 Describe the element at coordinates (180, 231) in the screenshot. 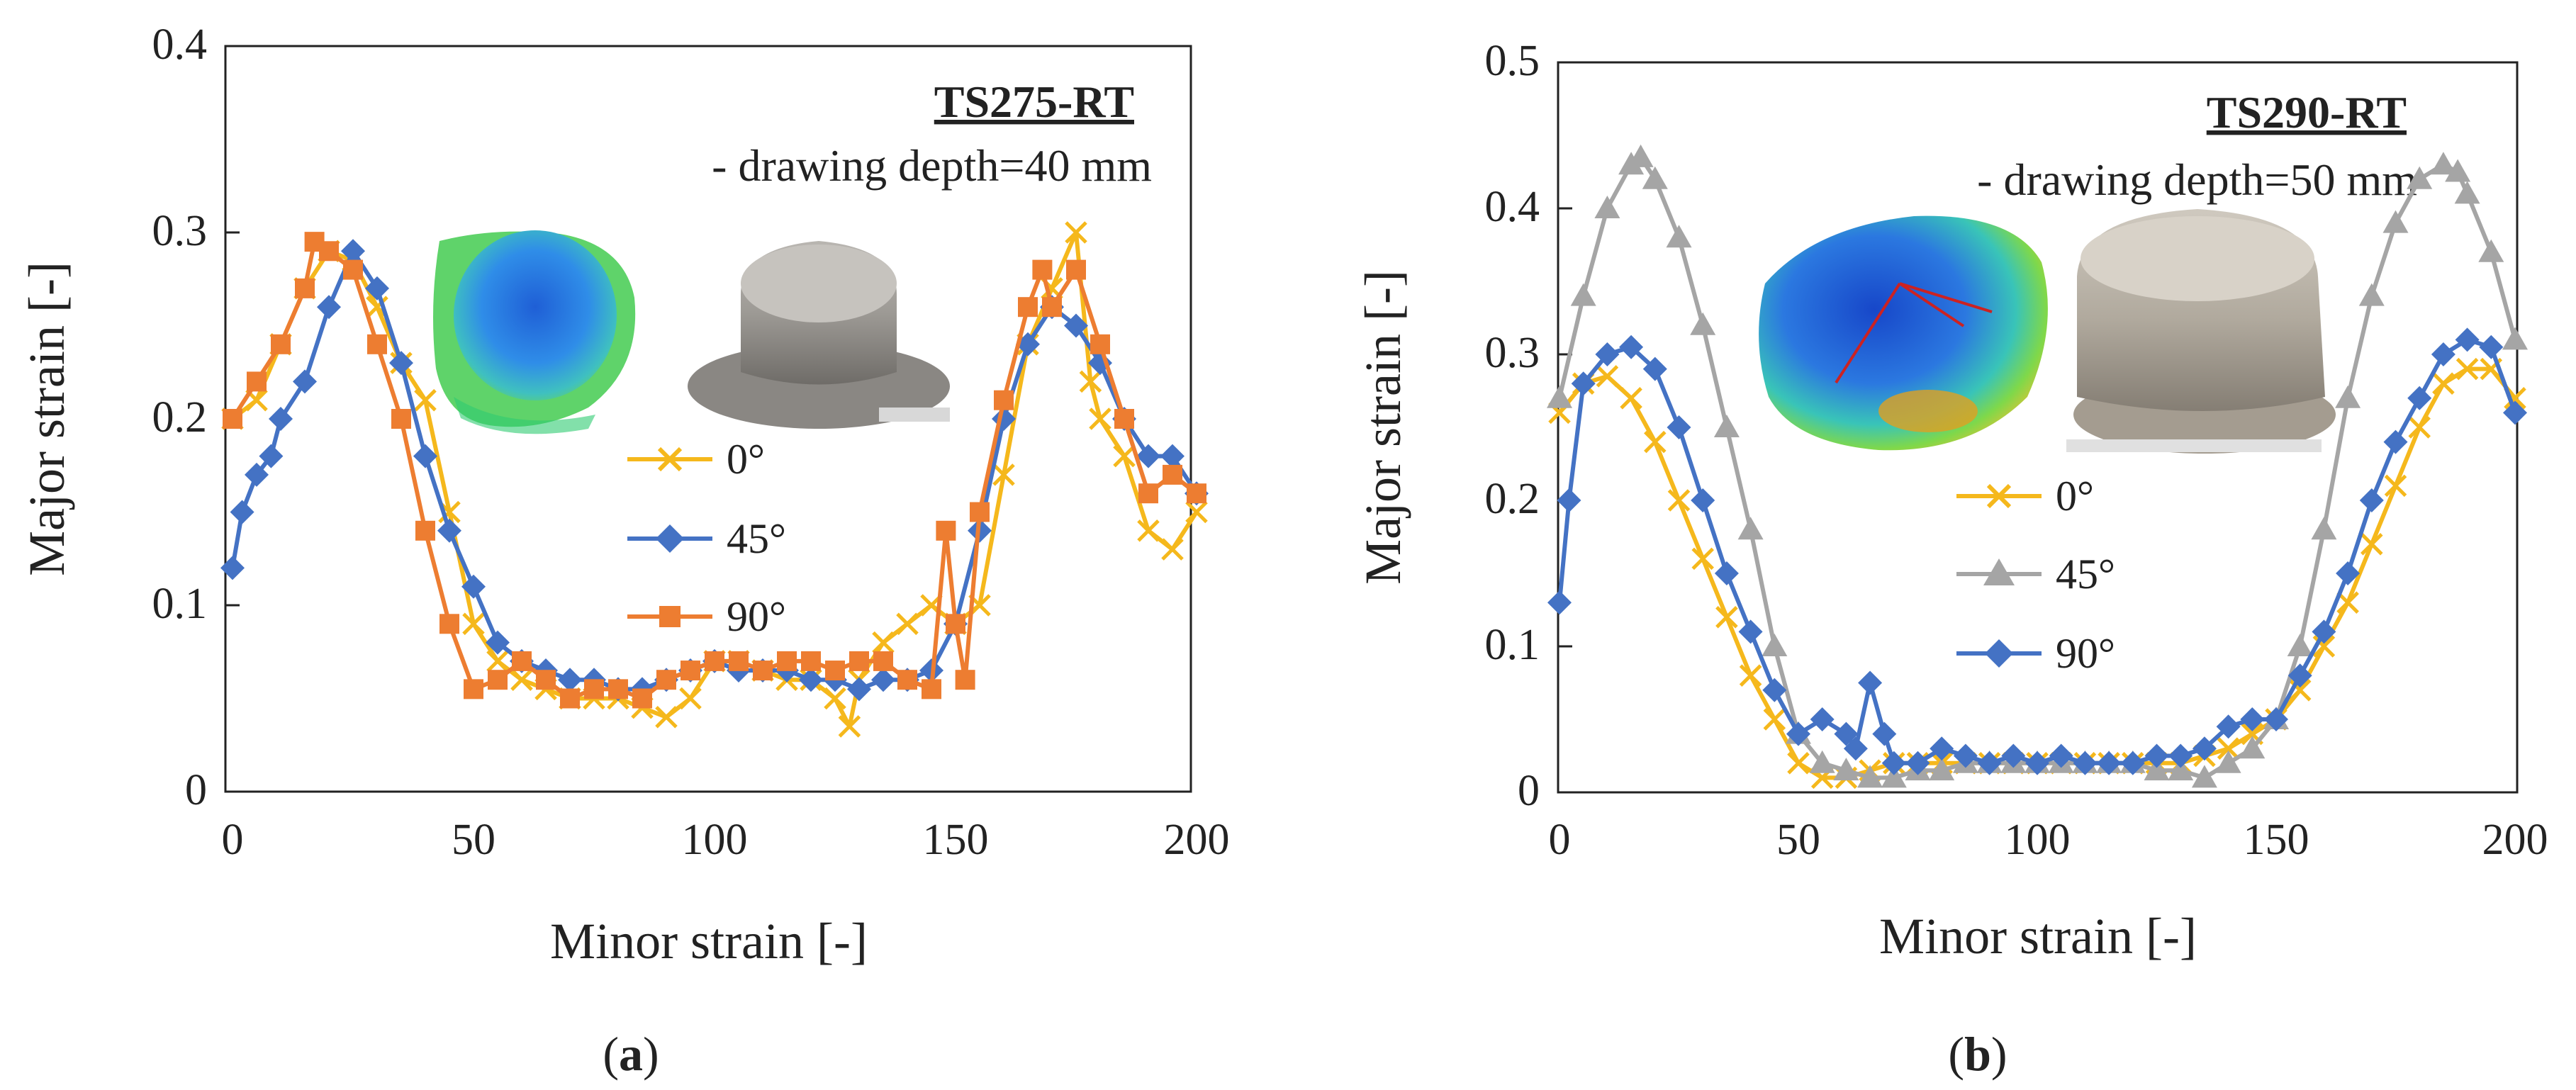

I see `panel-a-ytick-label: 0.3` at that location.